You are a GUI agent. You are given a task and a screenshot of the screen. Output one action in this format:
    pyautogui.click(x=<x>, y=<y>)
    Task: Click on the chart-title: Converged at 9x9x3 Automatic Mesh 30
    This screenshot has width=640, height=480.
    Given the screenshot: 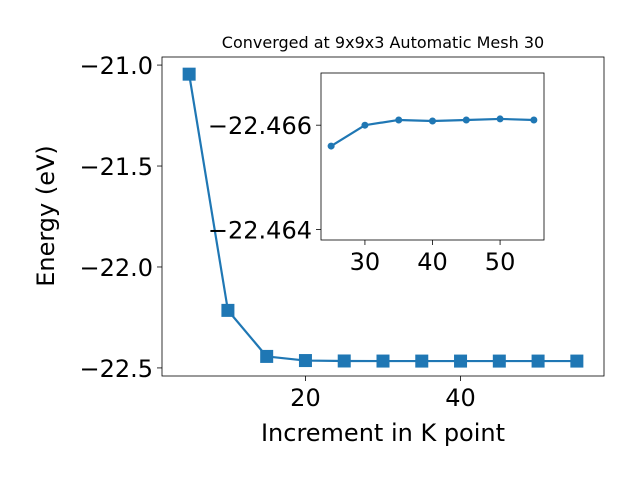 What is the action you would take?
    pyautogui.click(x=383, y=42)
    